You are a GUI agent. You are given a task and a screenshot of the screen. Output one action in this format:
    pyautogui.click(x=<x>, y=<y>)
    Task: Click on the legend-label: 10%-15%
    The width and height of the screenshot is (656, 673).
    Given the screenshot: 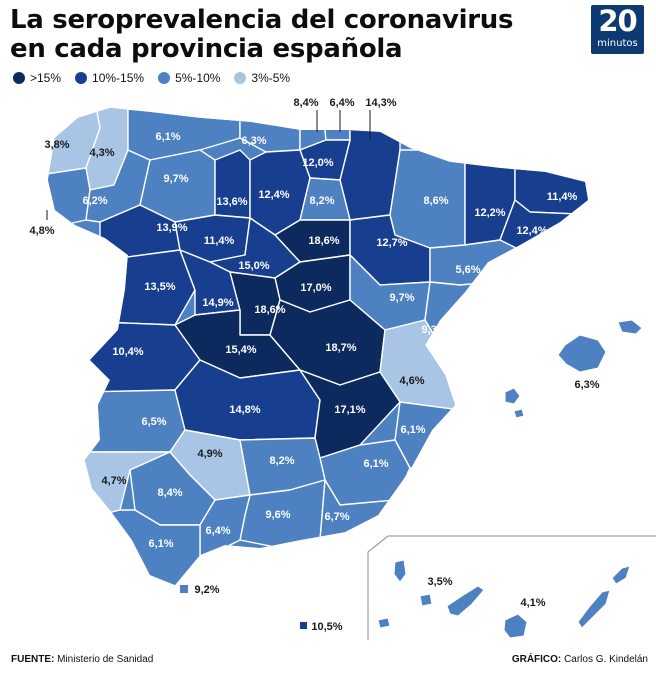 What is the action you would take?
    pyautogui.click(x=118, y=78)
    